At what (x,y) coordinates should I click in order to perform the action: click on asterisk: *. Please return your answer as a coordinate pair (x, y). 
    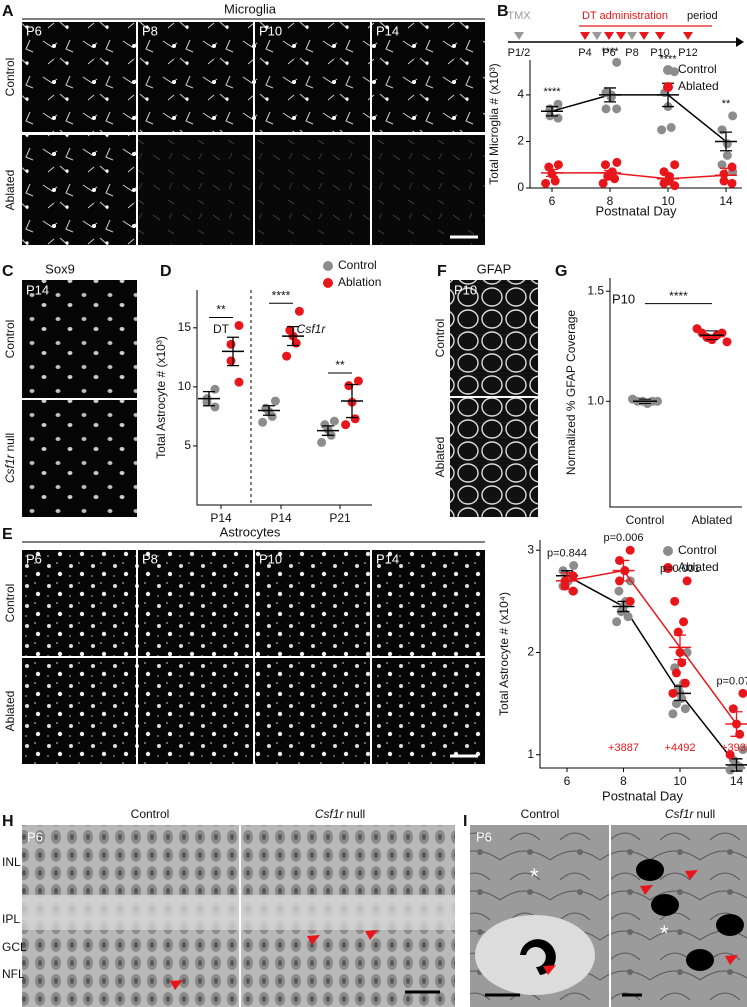
    Looking at the image, I should click on (664, 933).